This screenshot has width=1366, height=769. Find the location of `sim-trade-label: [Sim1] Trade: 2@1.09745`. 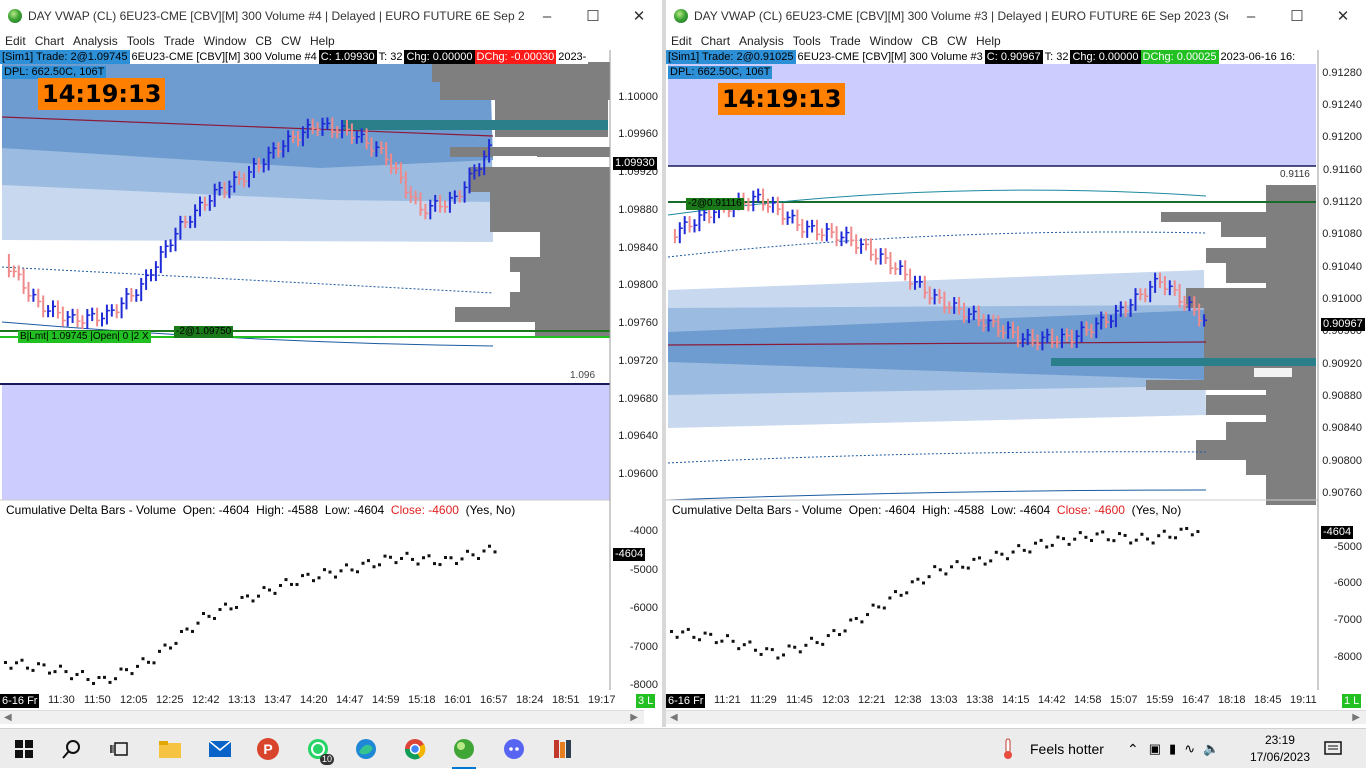

sim-trade-label: [Sim1] Trade: 2@1.09745 is located at coordinates (65, 57).